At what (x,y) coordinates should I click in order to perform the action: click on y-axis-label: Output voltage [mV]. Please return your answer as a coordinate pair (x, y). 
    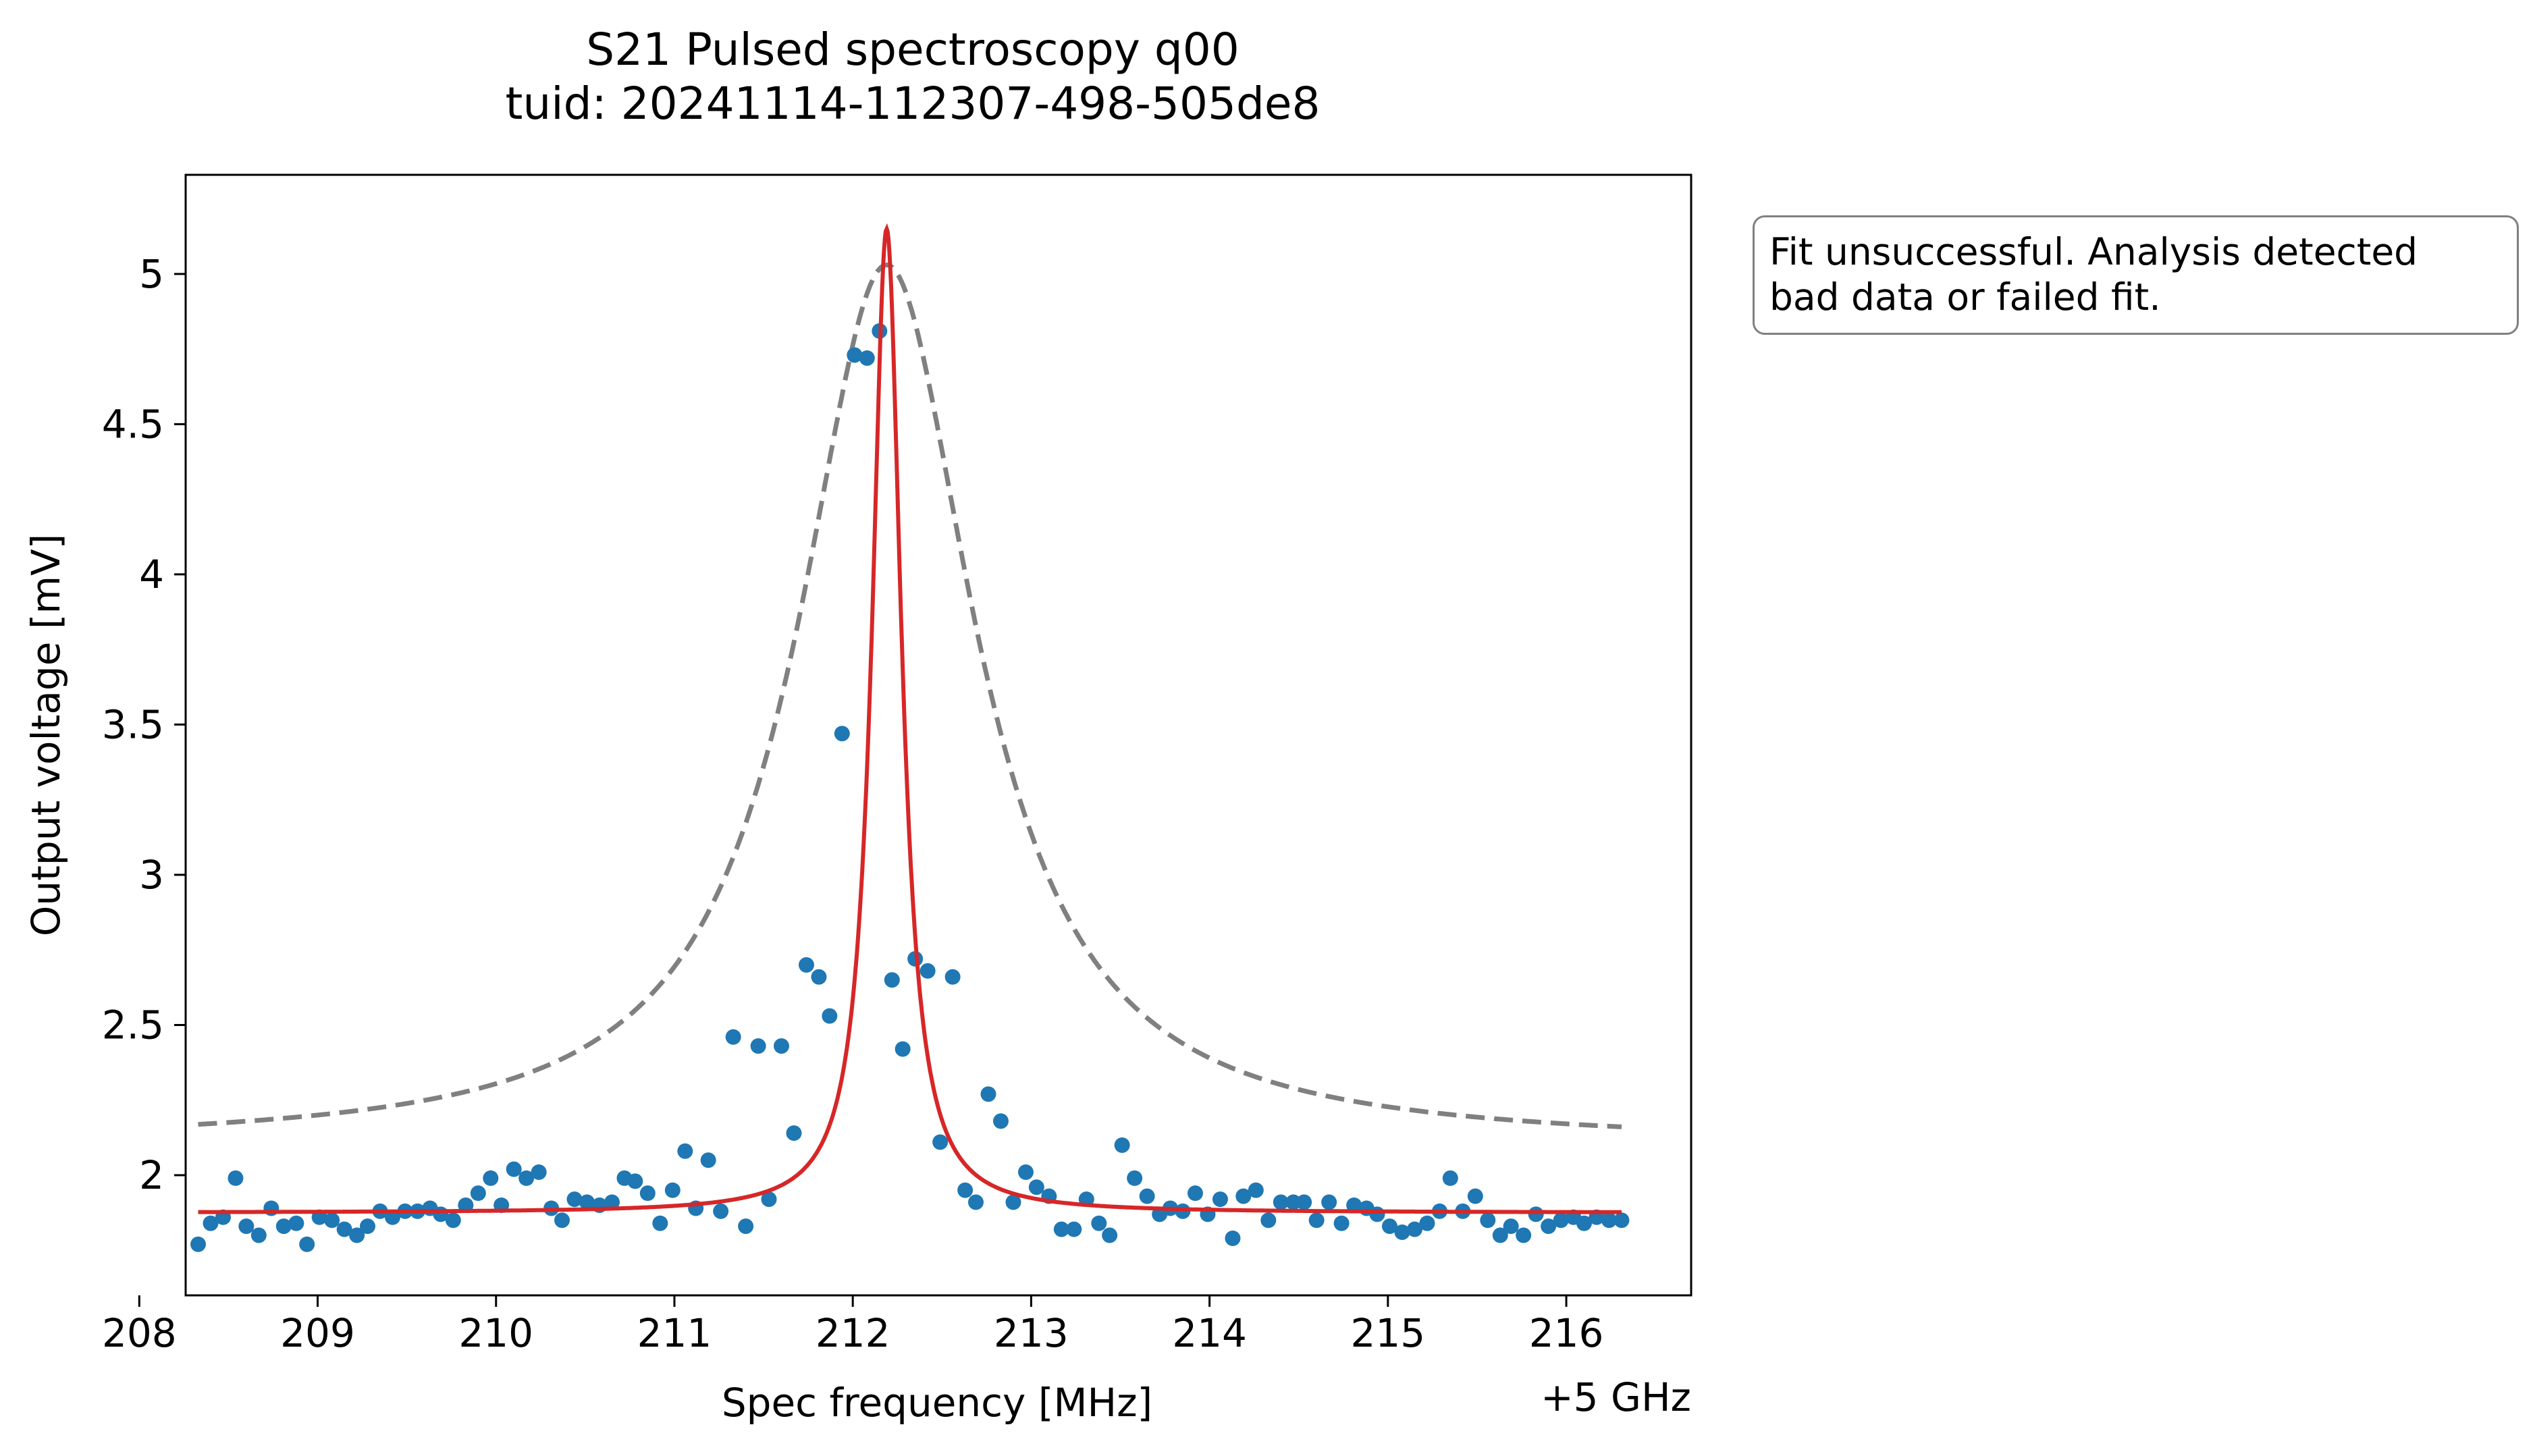
    Looking at the image, I should click on (46, 735).